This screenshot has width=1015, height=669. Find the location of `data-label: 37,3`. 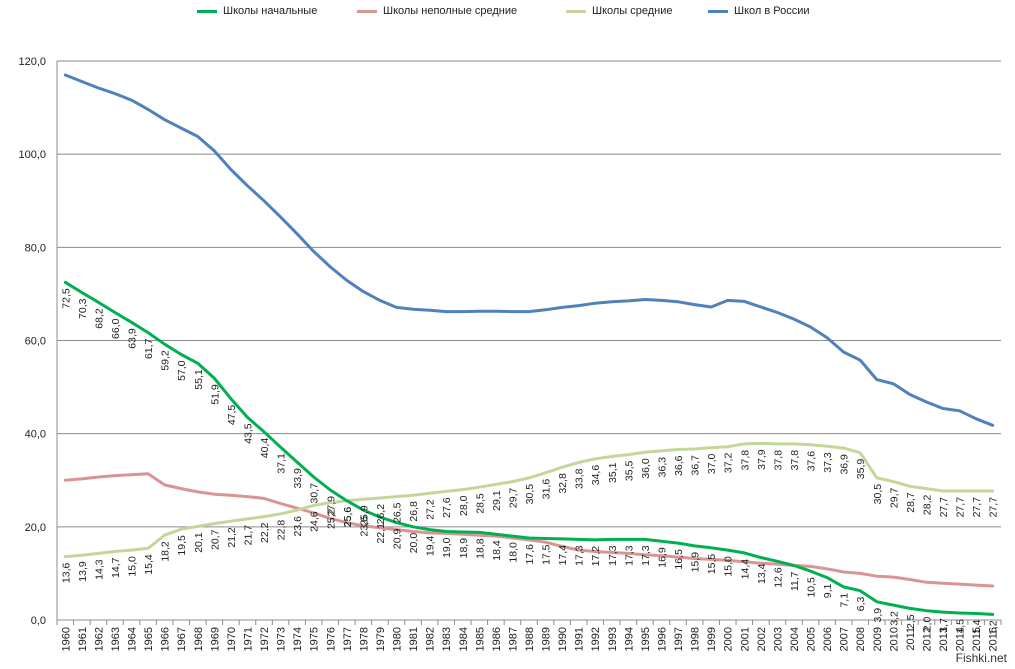

data-label: 37,3 is located at coordinates (828, 462).